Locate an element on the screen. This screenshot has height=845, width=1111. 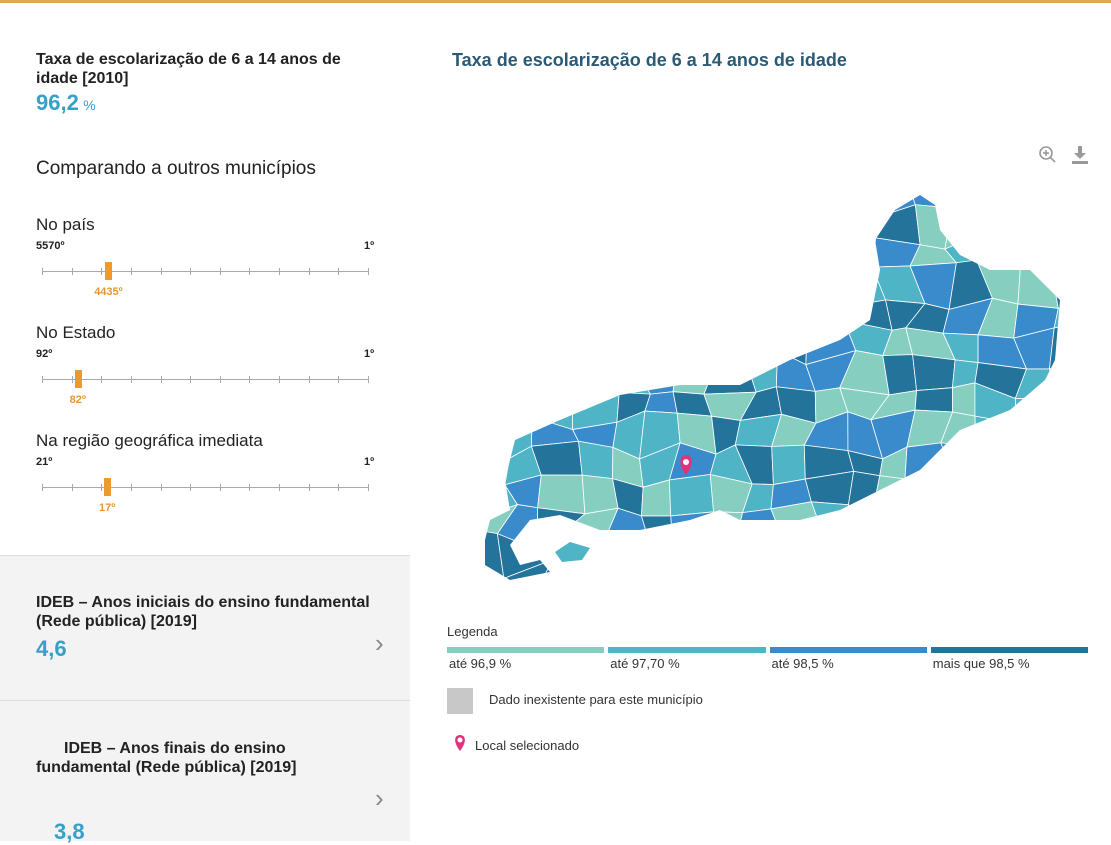
download-icon is located at coordinates (1080, 155).